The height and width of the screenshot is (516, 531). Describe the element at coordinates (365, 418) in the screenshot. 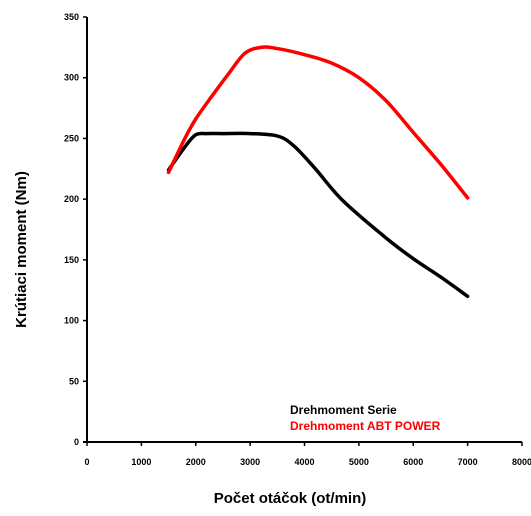

I see `legend: Drehmoment Serie Drehmoment ABT POWER` at that location.